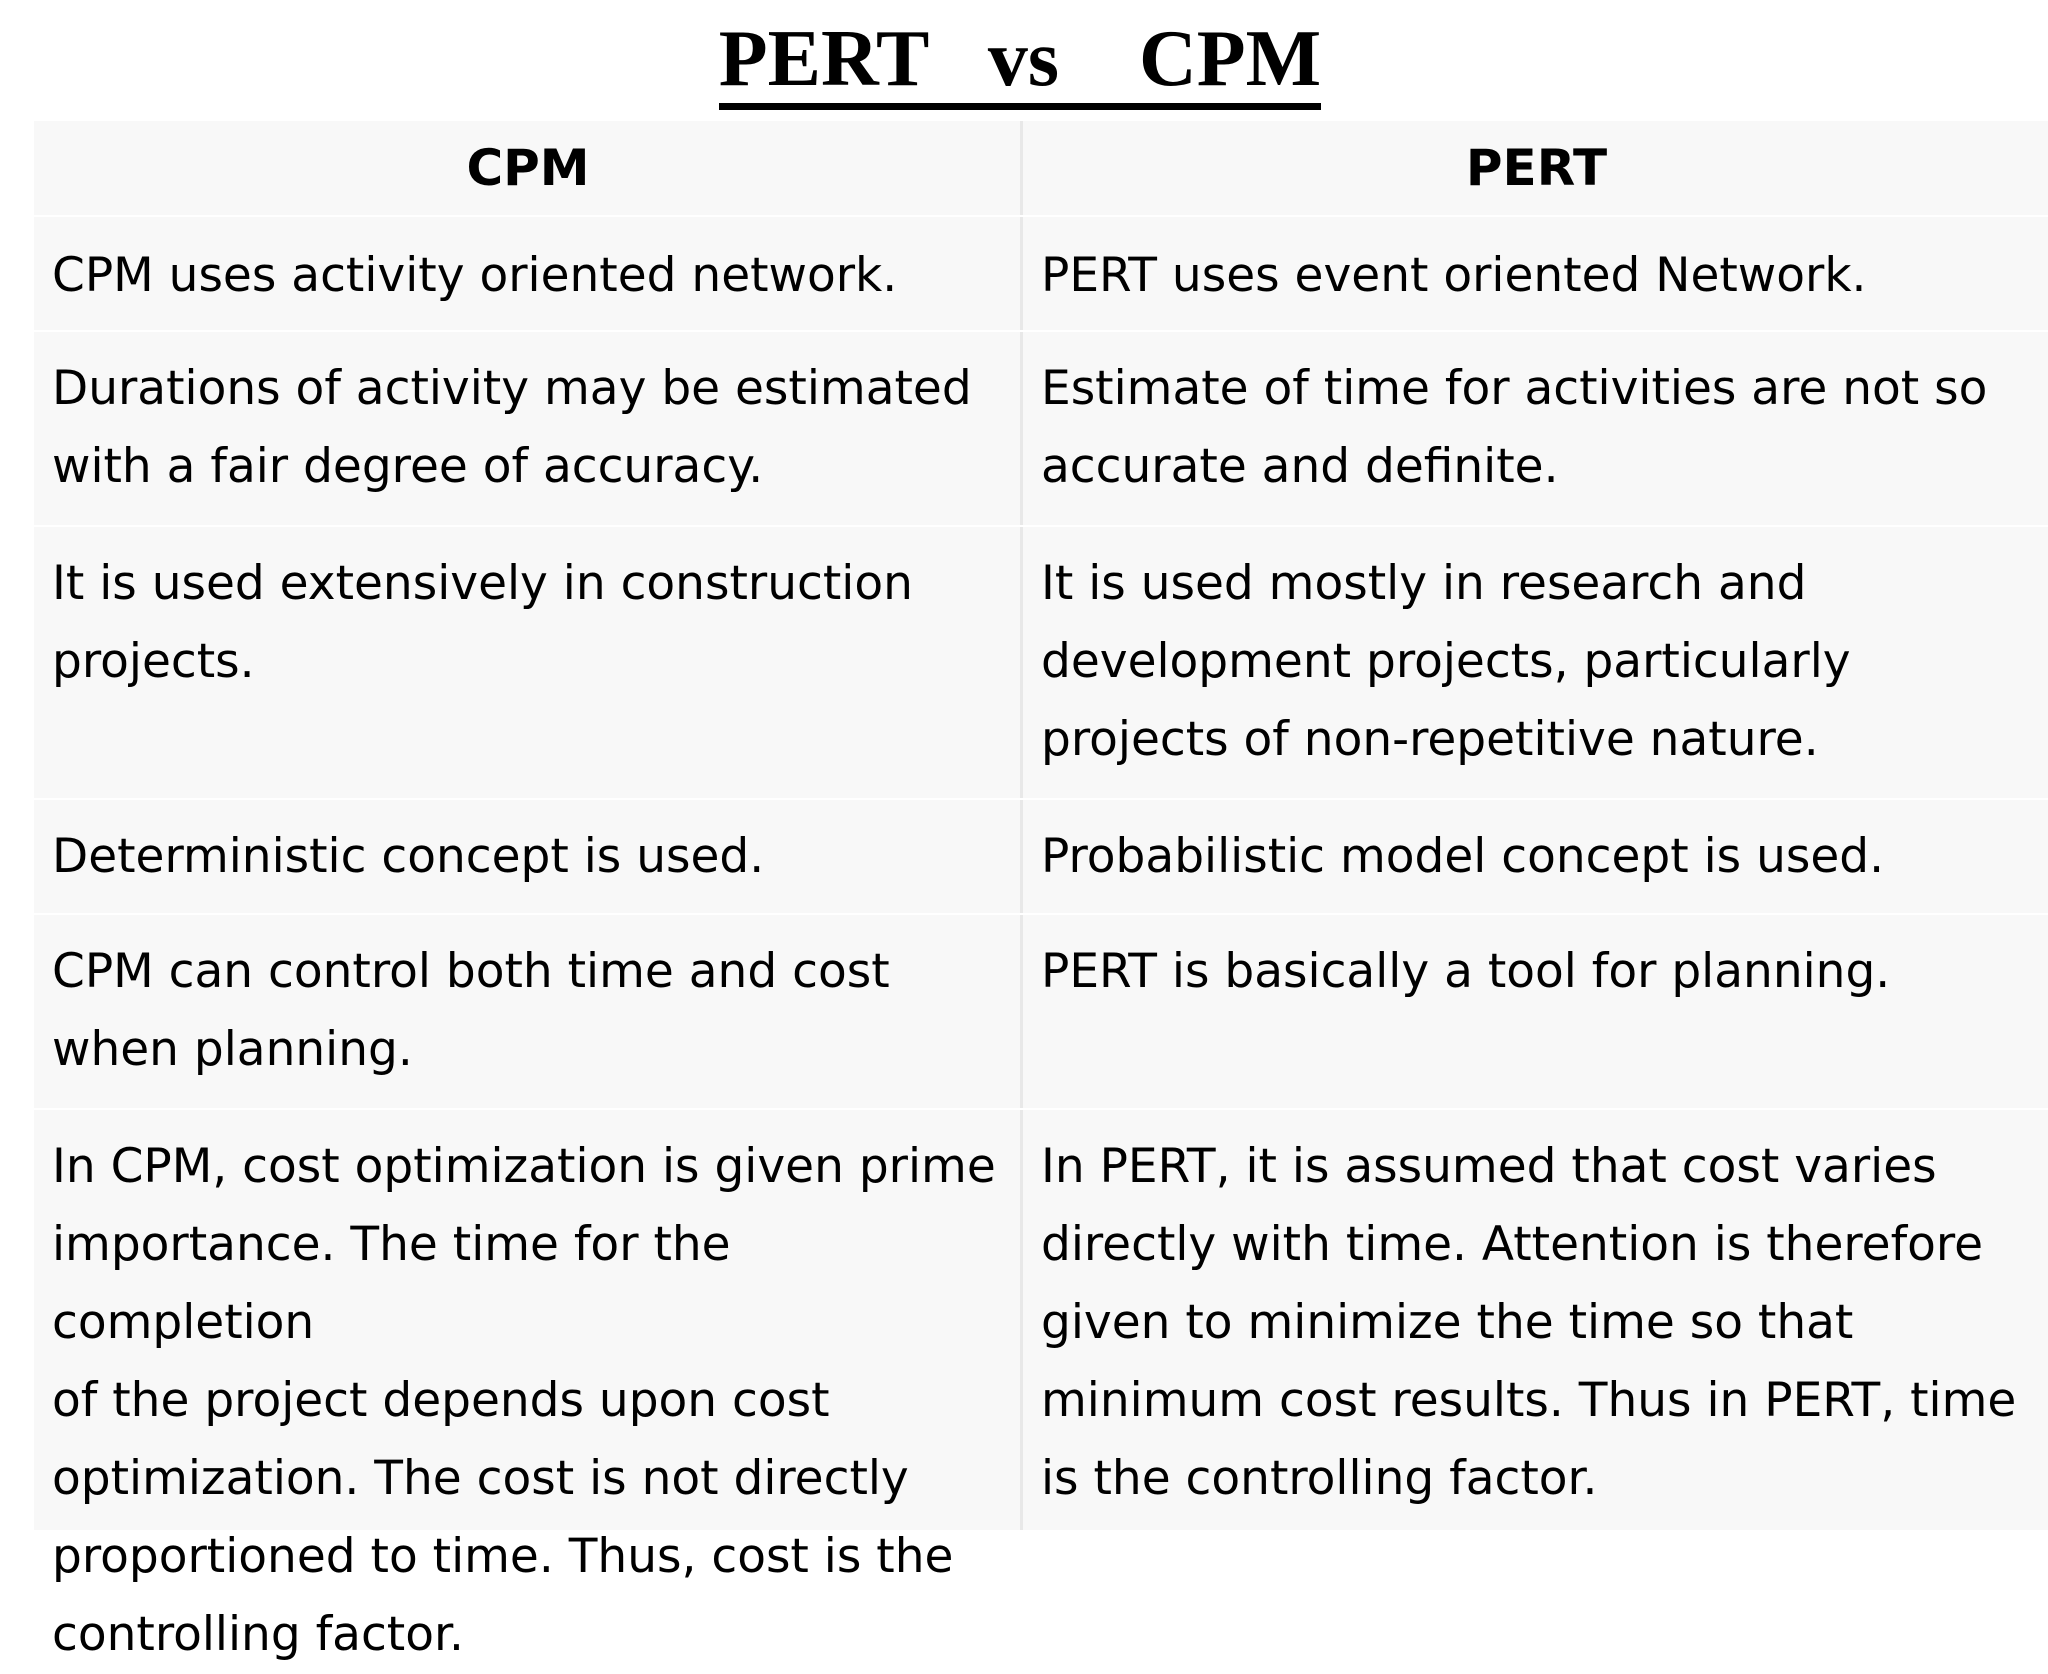  I want to click on page-title: PERT vs CPM, so click(1020, 62).